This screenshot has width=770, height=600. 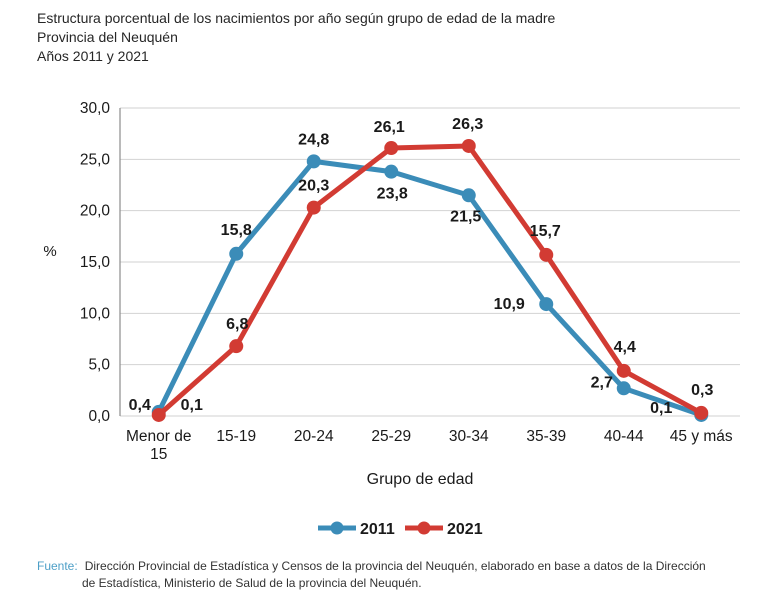 What do you see at coordinates (158, 454) in the screenshot?
I see `x-tick-label: 15` at bounding box center [158, 454].